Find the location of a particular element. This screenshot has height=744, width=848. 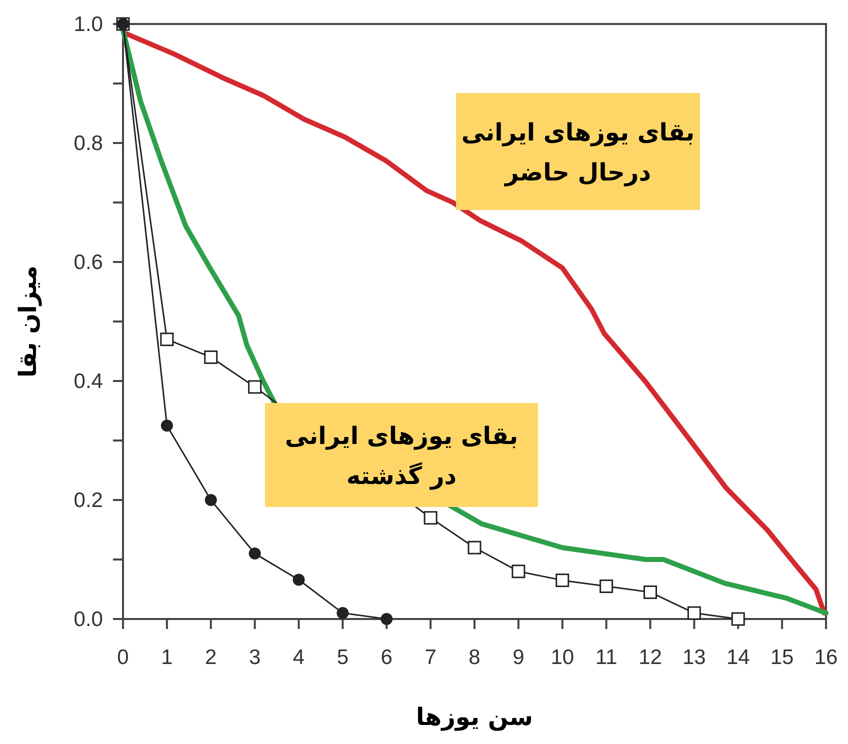

x-tick-label: 8 is located at coordinates (474, 657).